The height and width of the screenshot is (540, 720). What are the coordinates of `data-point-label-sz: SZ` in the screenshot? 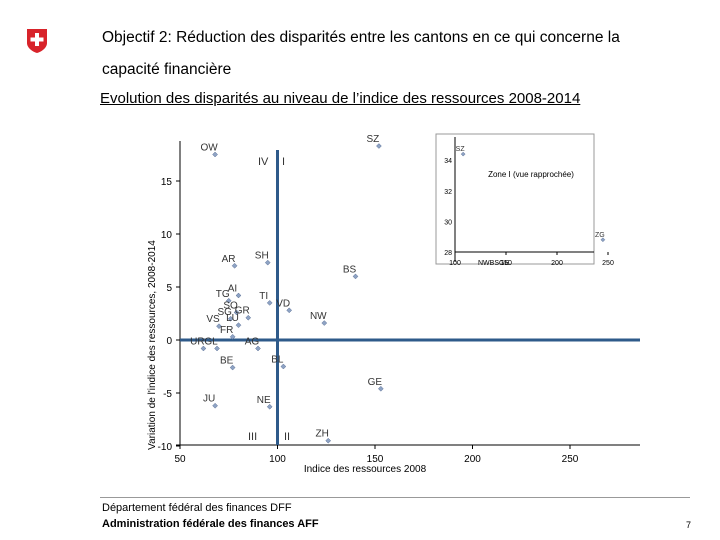 It's located at (373, 139).